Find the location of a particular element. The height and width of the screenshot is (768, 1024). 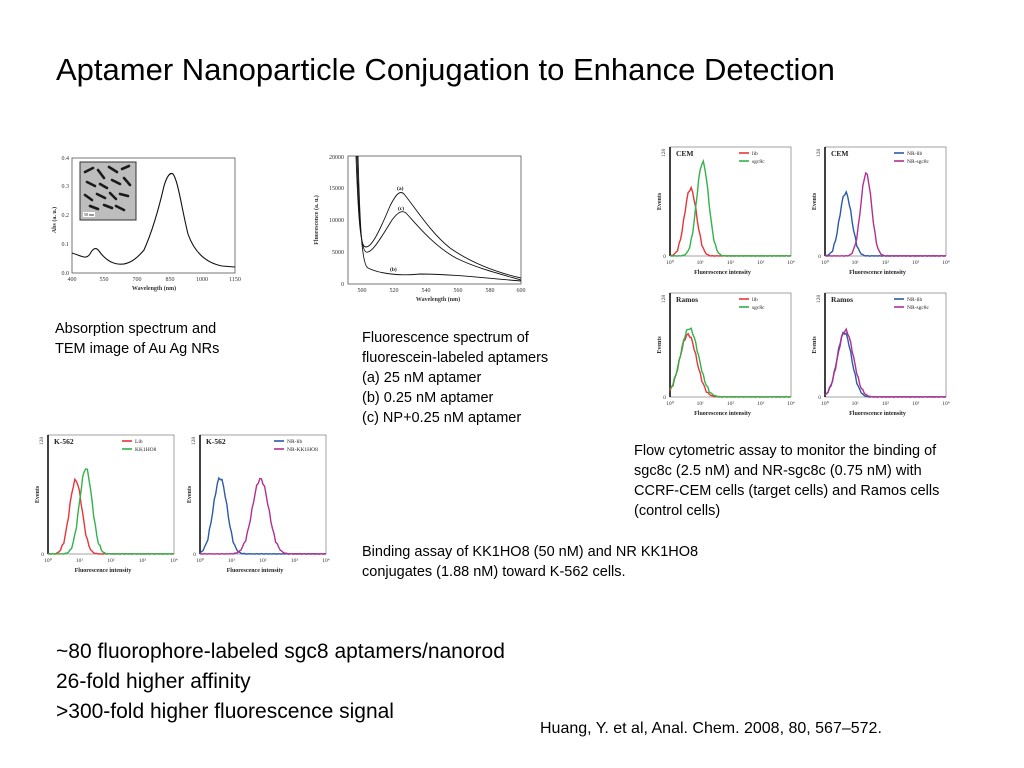

caption-line: Absorption spectrum and is located at coordinates (136, 329).